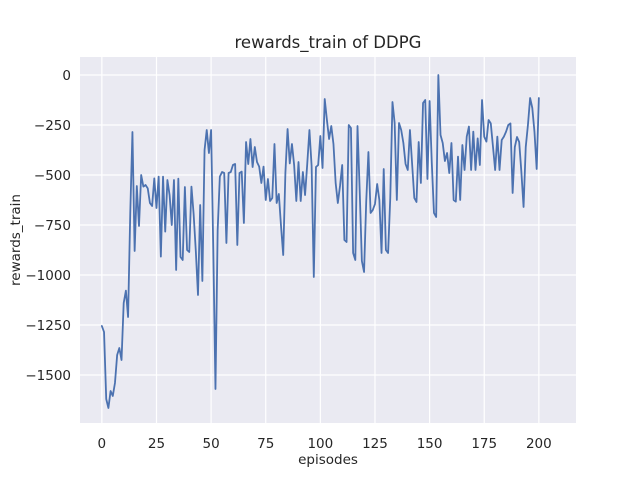  Describe the element at coordinates (52, 125) in the screenshot. I see `y-tick-label: −250` at that location.